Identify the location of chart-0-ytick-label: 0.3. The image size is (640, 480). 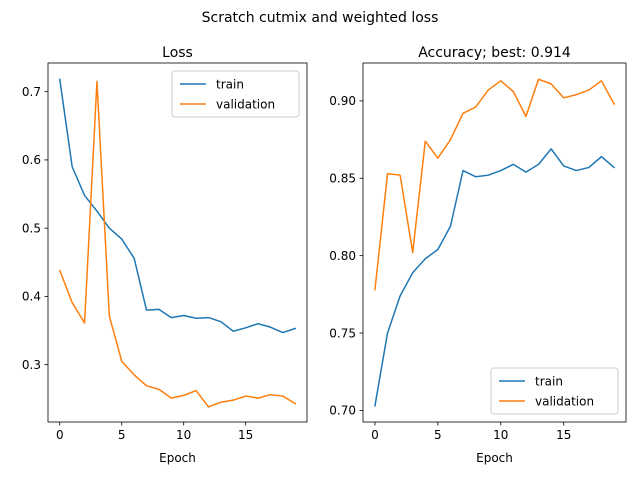
(31, 365).